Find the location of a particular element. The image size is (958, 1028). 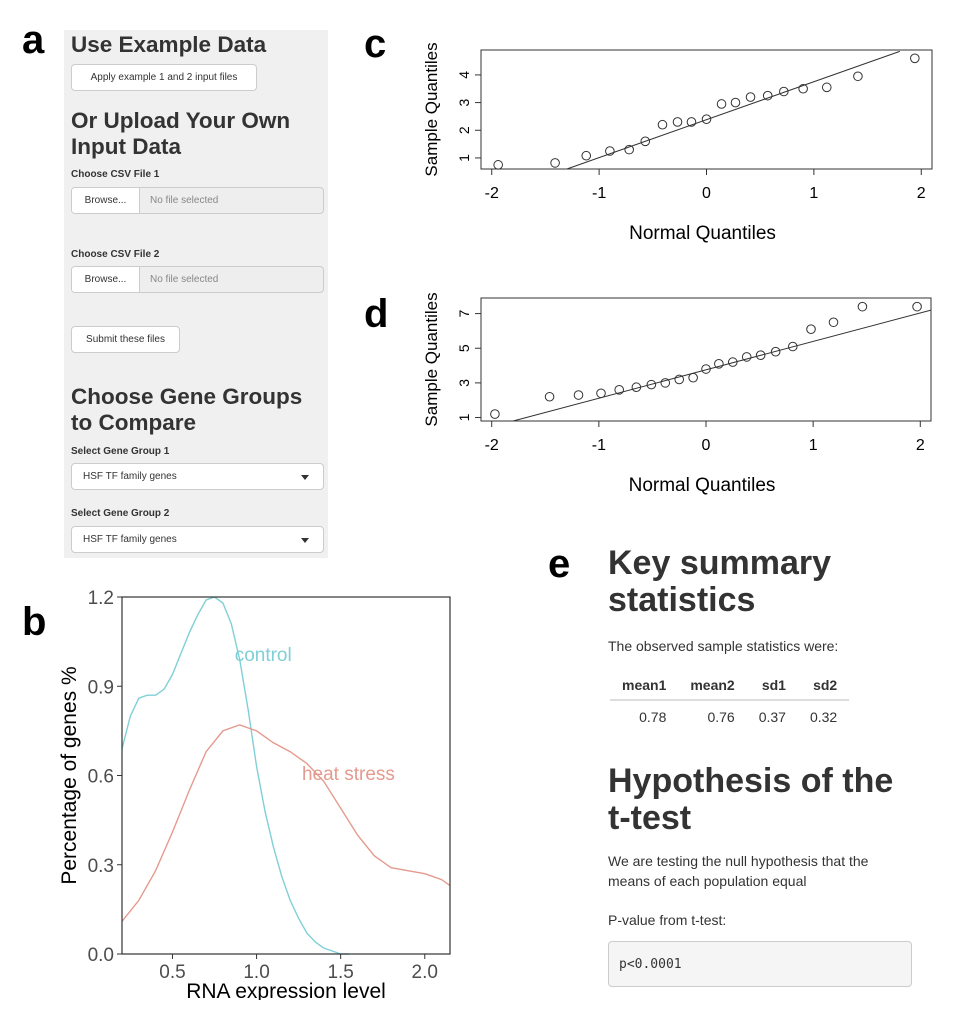

example-heading: Use Example Data is located at coordinates (169, 44).